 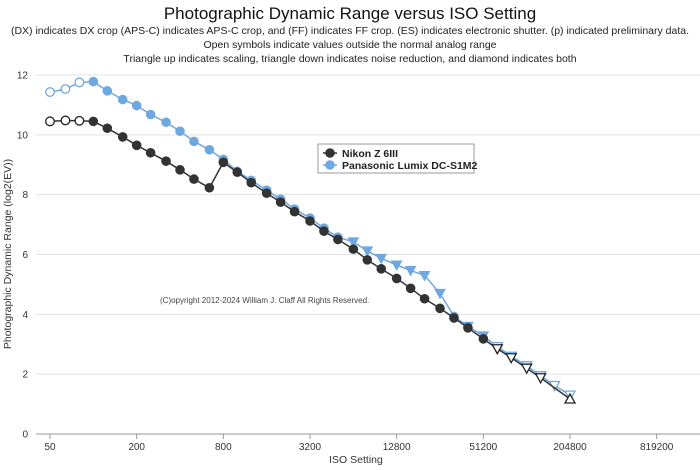 I want to click on x-tick-label: 50, so click(x=50, y=447).